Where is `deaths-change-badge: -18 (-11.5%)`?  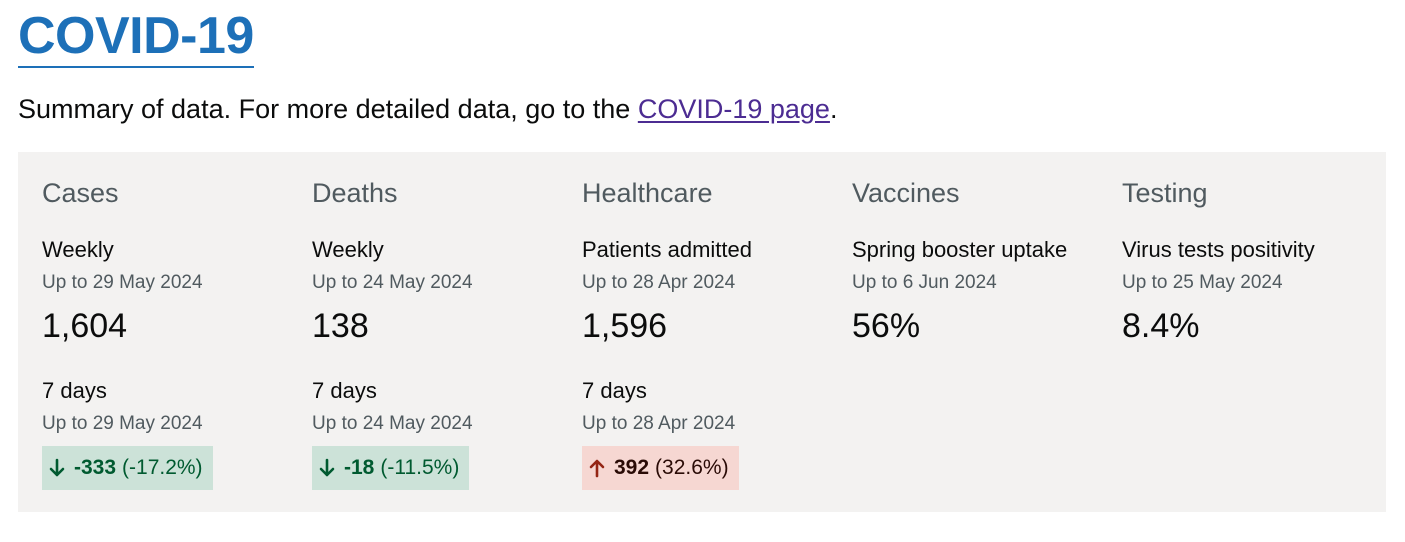 deaths-change-badge: -18 (-11.5%) is located at coordinates (391, 468).